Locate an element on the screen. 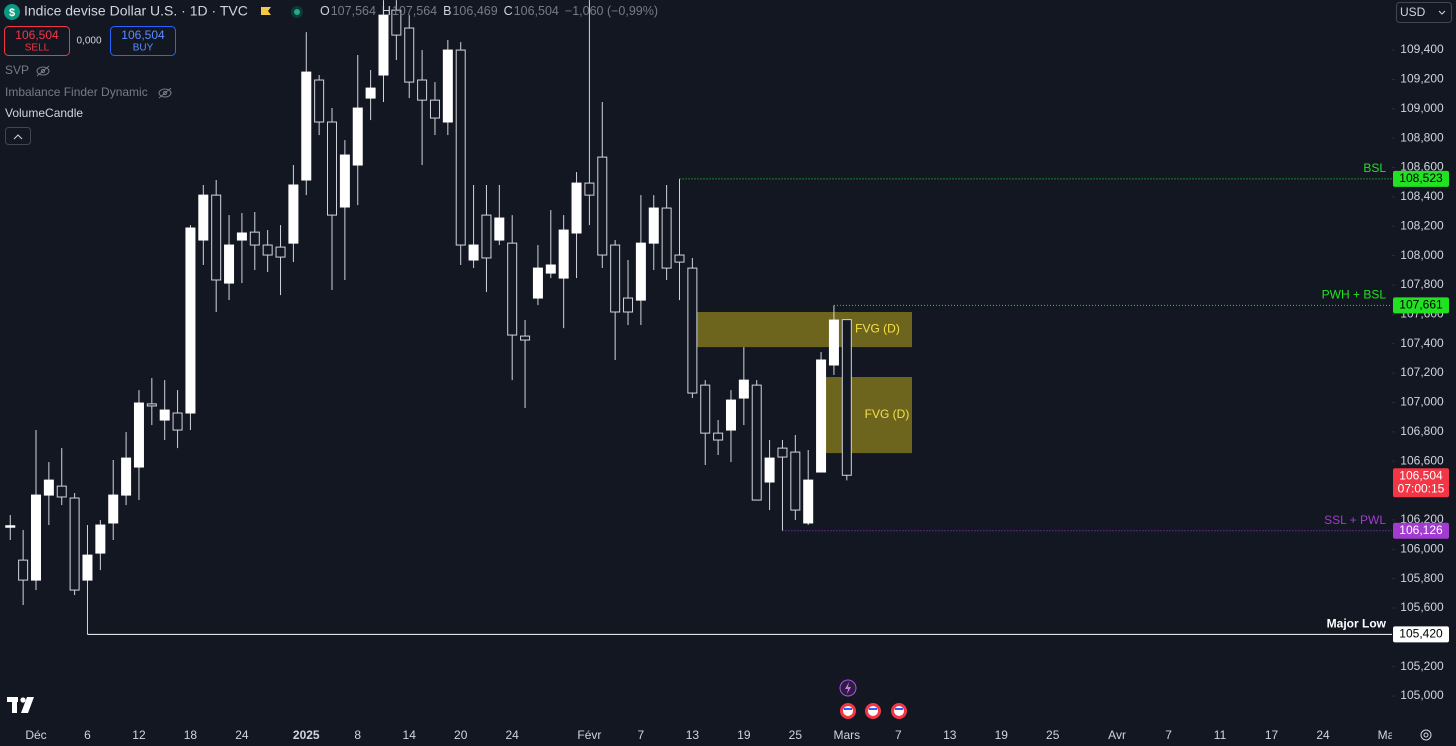 The image size is (1456, 746). y-tick-label: 106,600 is located at coordinates (1422, 460).